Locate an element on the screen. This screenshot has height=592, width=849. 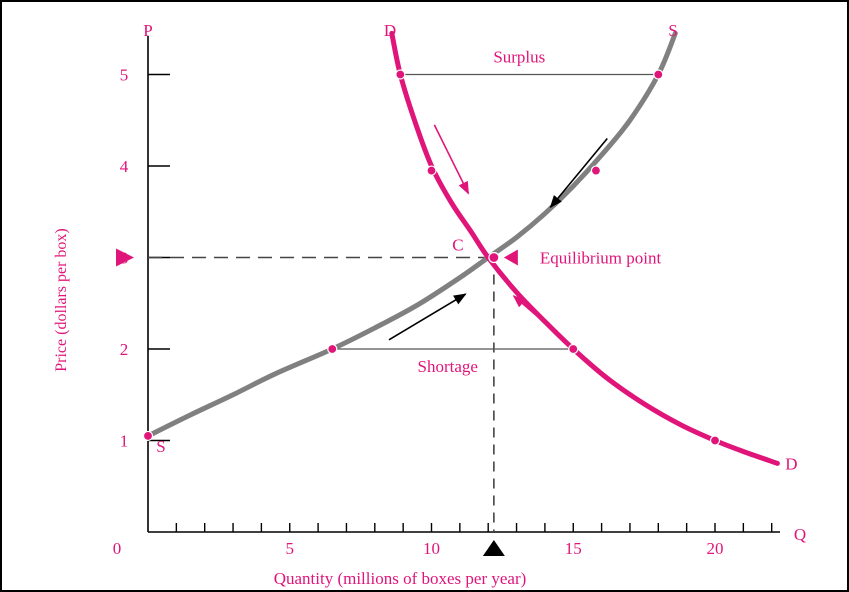
y-tick-label: 5 is located at coordinates (124, 75).